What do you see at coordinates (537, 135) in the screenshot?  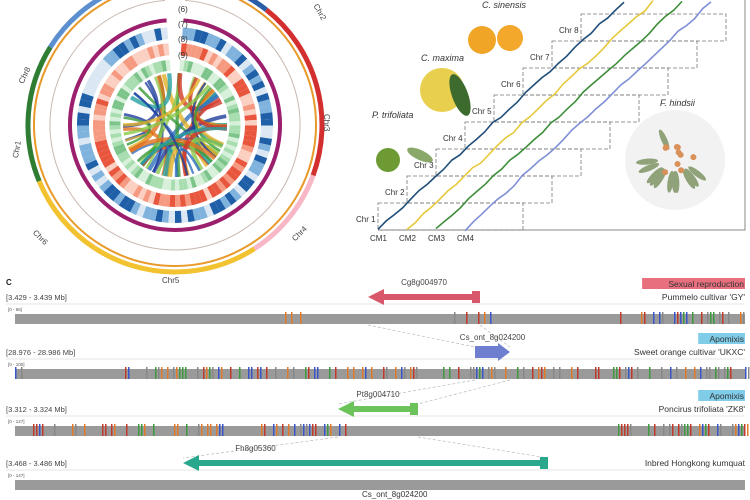 I see `chromosome-block` at bounding box center [537, 135].